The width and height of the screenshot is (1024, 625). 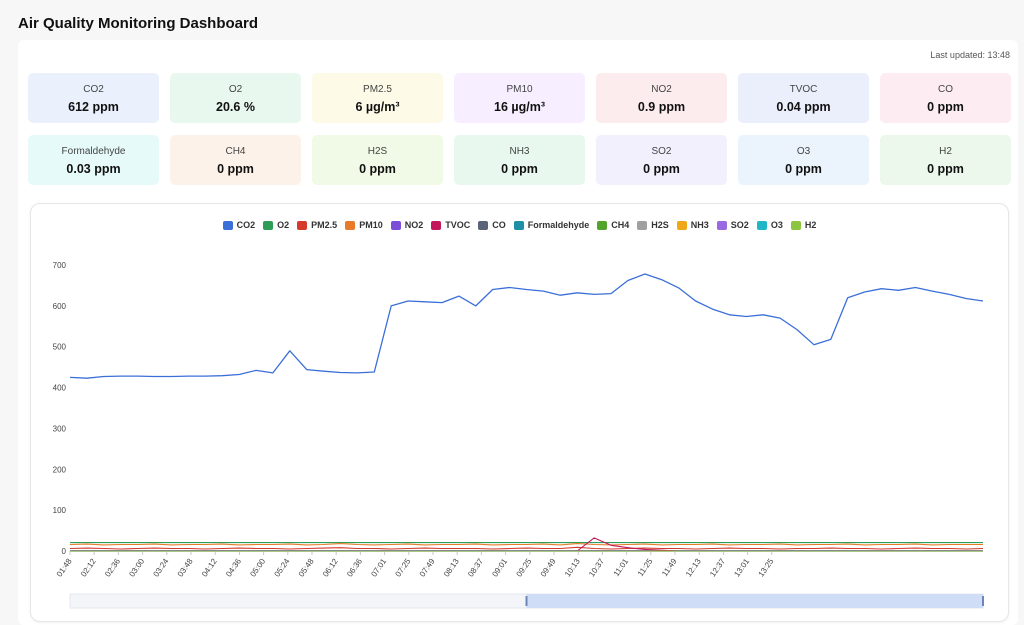 What do you see at coordinates (60, 347) in the screenshot?
I see `y-tick-label: 500` at bounding box center [60, 347].